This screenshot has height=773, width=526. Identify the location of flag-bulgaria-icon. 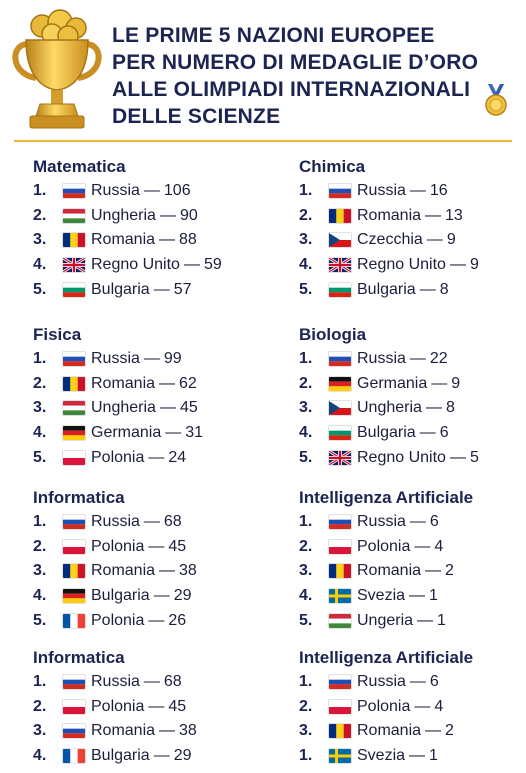
(340, 289).